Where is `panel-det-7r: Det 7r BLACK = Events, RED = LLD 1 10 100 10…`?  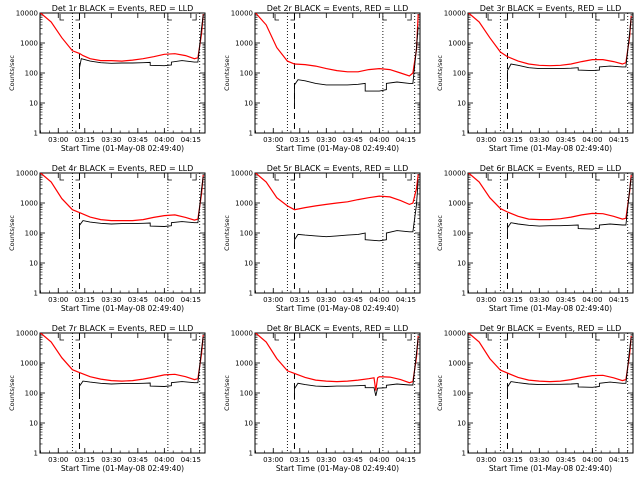 panel-det-7r: Det 7r BLACK = Events, RED = LLD 1 10 100 10… is located at coordinates (107, 398).